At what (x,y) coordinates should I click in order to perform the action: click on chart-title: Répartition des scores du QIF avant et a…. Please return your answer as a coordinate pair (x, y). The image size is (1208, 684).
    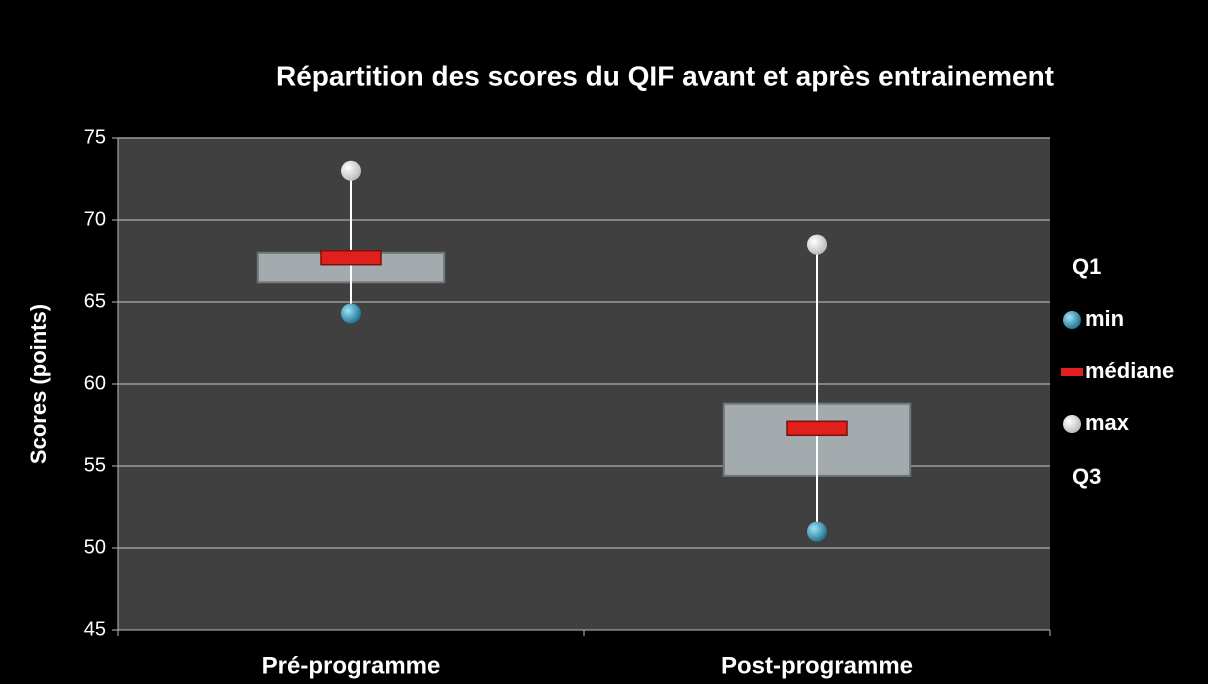
    Looking at the image, I should click on (665, 75).